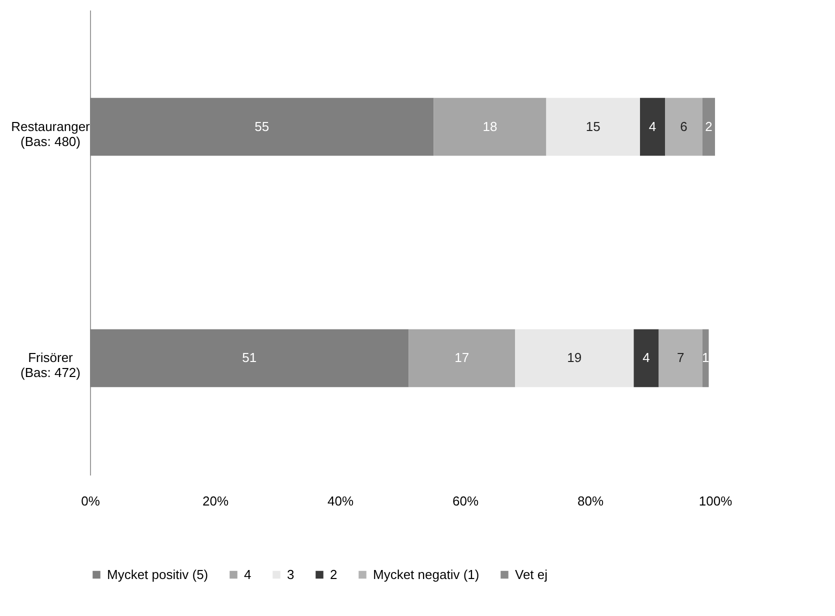 Image resolution: width=835 pixels, height=616 pixels. Describe the element at coordinates (715, 501) in the screenshot. I see `x-tick-label: 100%` at that location.